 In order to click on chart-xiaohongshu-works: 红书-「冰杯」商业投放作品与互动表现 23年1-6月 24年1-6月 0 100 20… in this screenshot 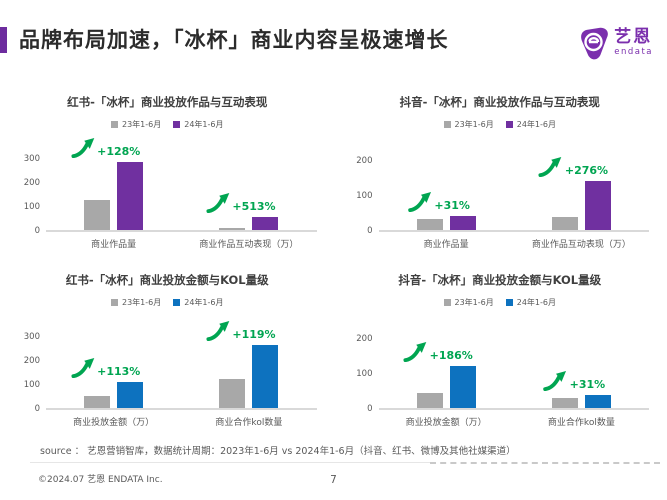, I will do `click(167, 169)`.